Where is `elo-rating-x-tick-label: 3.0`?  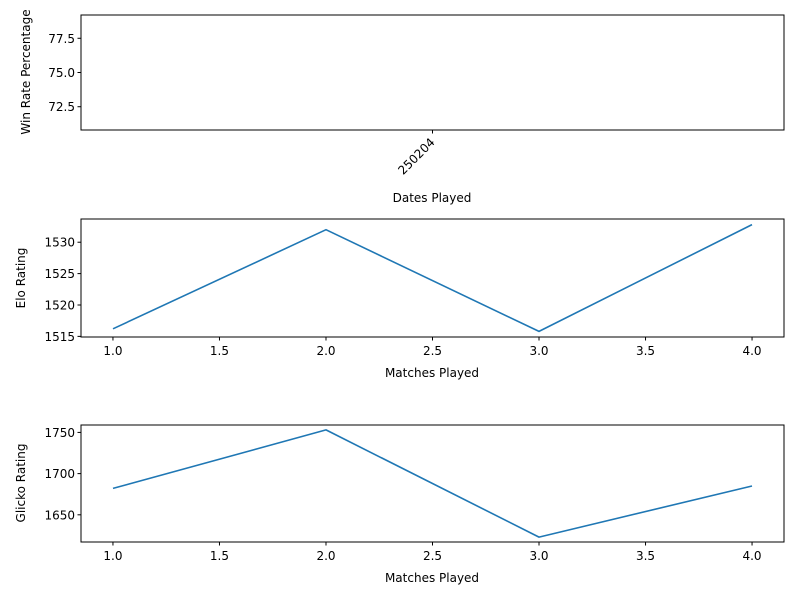
elo-rating-x-tick-label: 3.0 is located at coordinates (538, 351).